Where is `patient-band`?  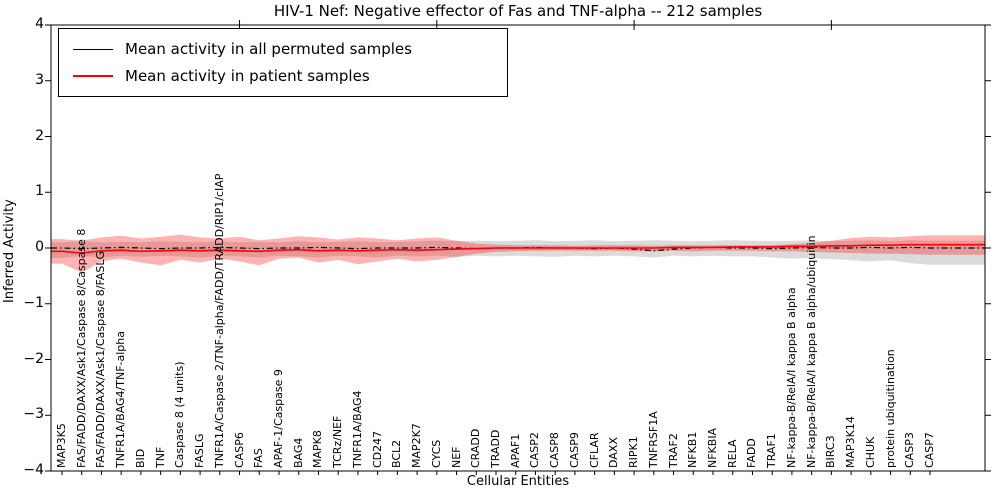
patient-band is located at coordinates (518, 253).